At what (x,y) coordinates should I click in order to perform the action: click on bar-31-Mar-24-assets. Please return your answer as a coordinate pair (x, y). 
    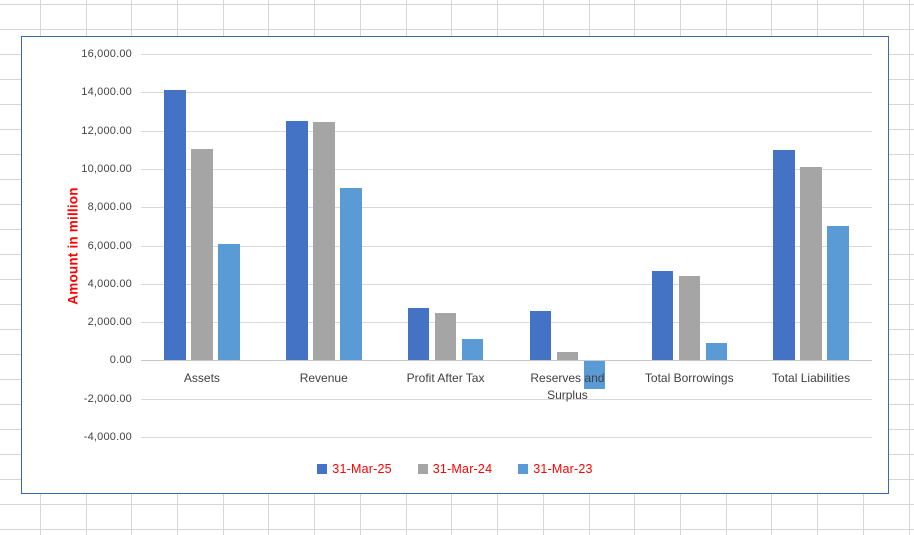
    Looking at the image, I should click on (202, 254).